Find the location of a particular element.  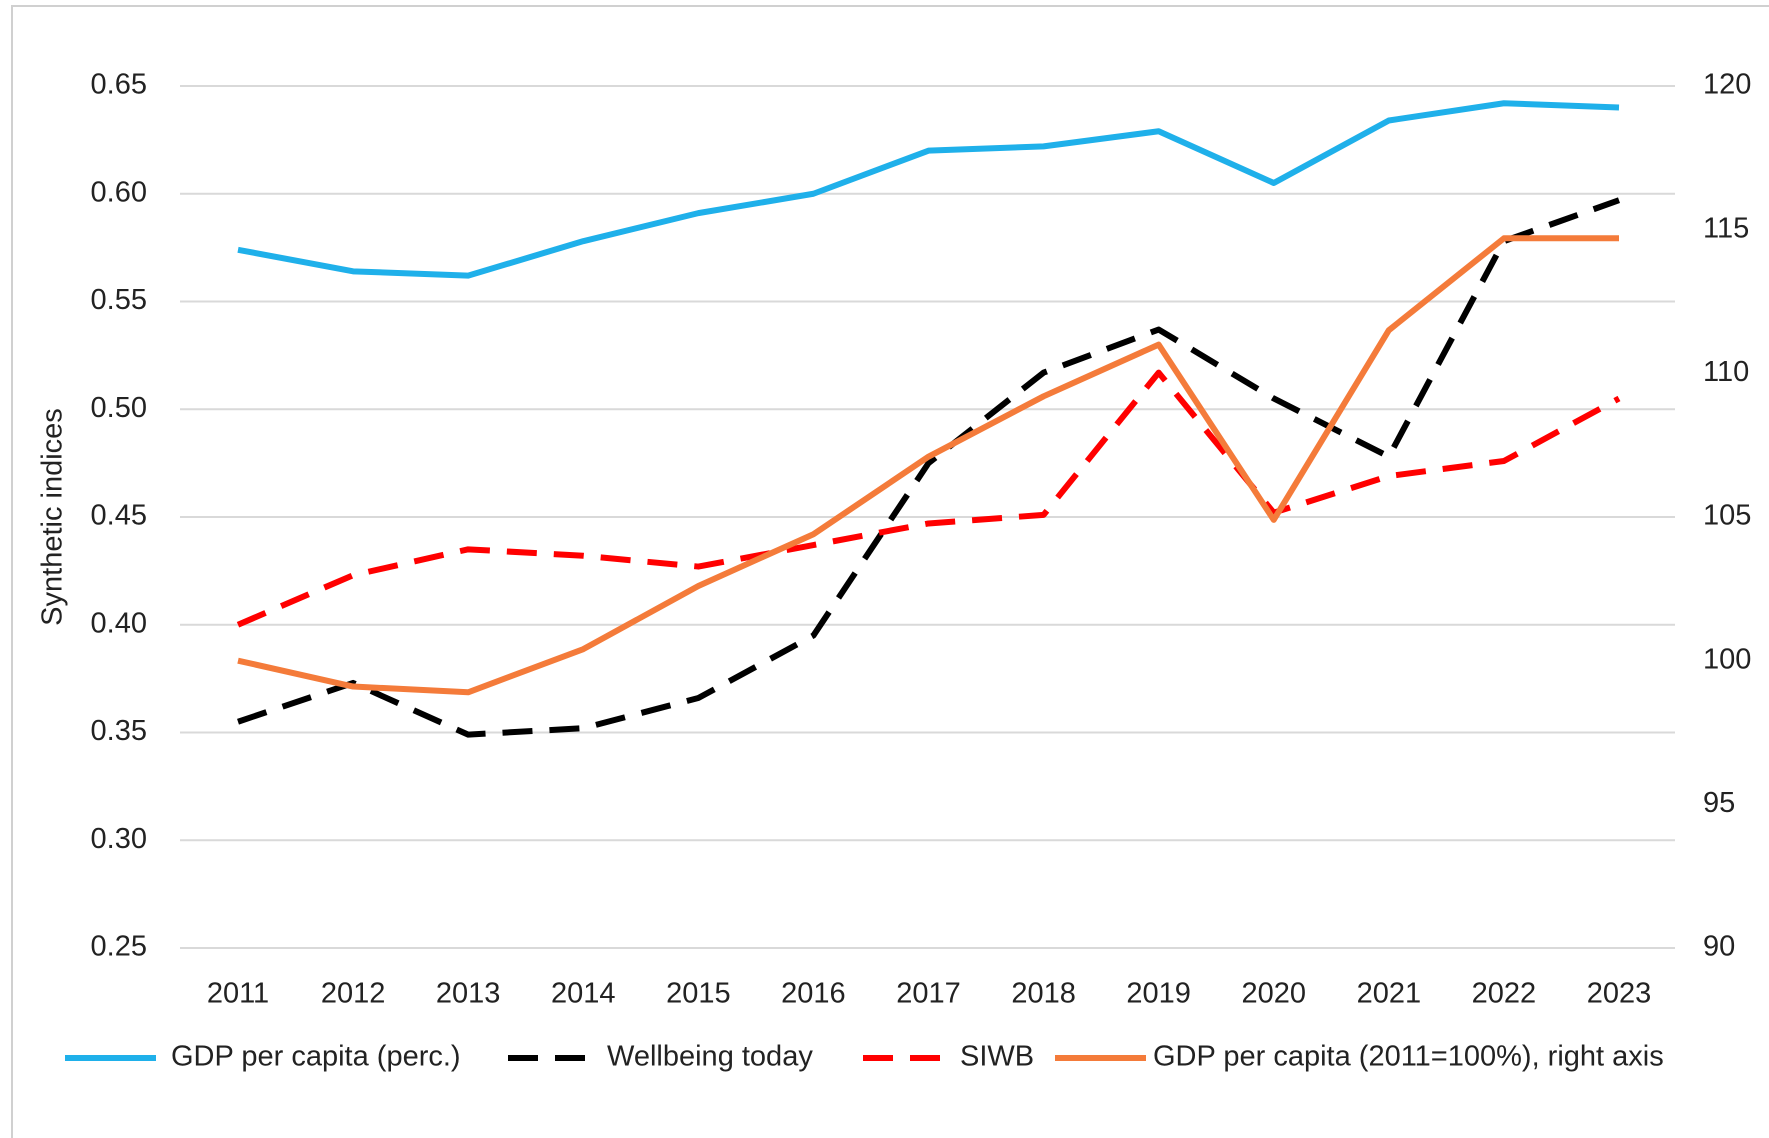

x-tick-label: 2020 is located at coordinates (1273, 994).